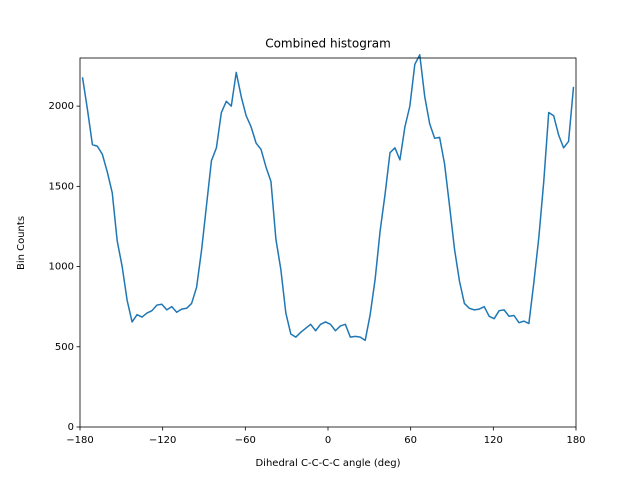  I want to click on x-tick-label: 0, so click(328, 440).